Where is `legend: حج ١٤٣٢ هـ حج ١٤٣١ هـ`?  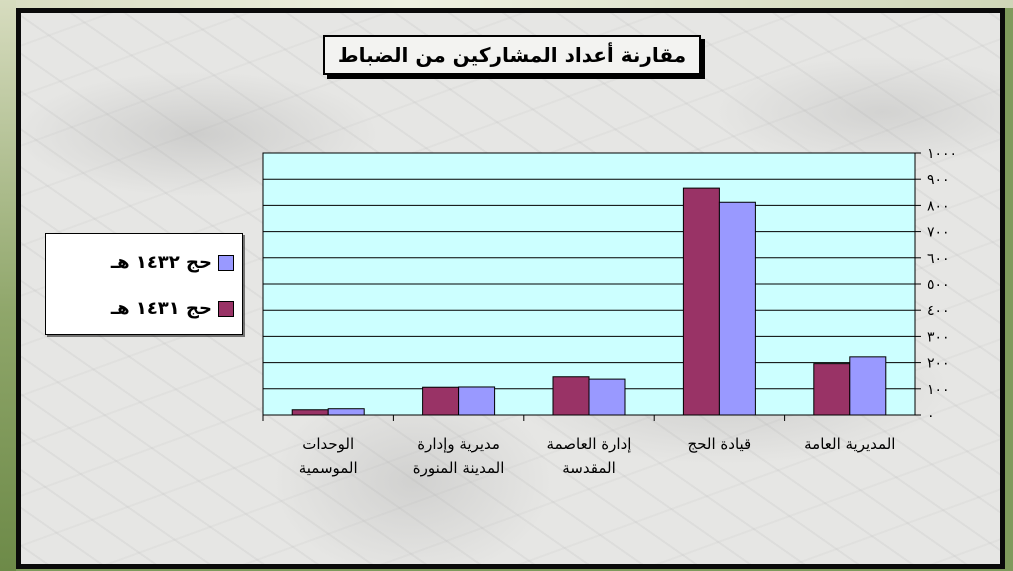 legend: حج ١٤٣٢ هـ حج ١٤٣١ هـ is located at coordinates (144, 284).